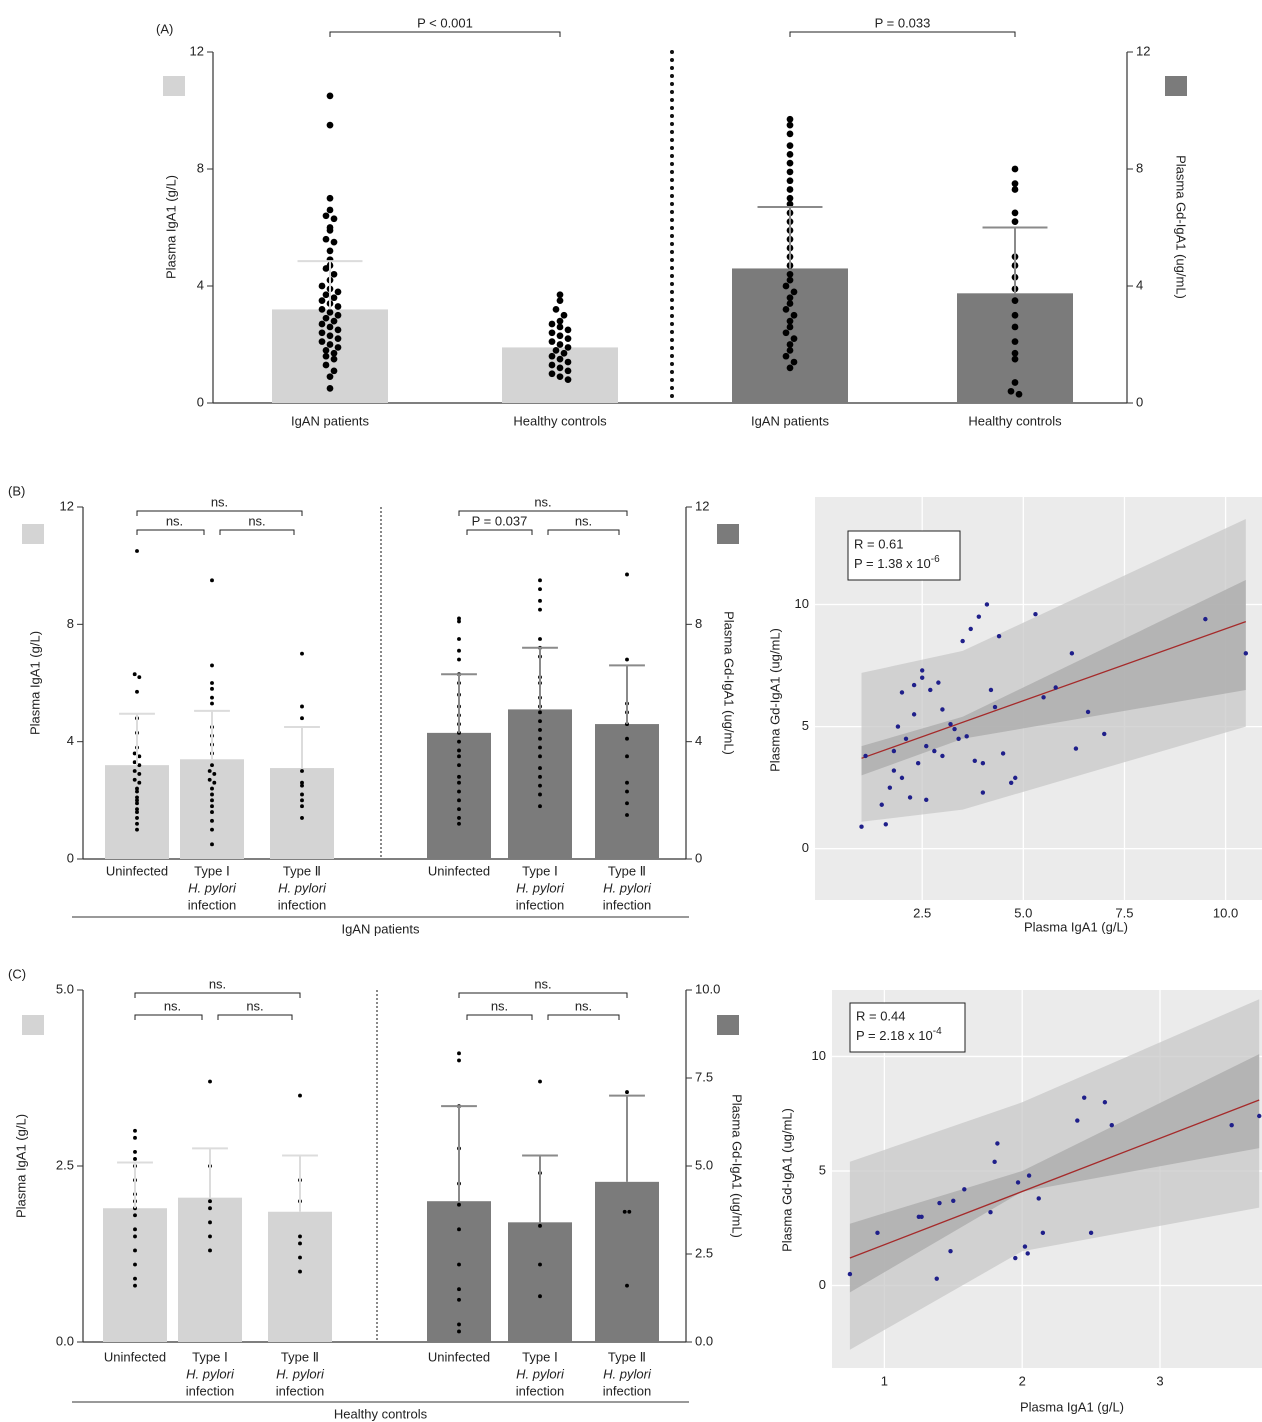 This screenshot has height=1422, width=1262. Describe the element at coordinates (65, 1340) in the screenshot. I see `y-tick-label: 0.0` at that location.